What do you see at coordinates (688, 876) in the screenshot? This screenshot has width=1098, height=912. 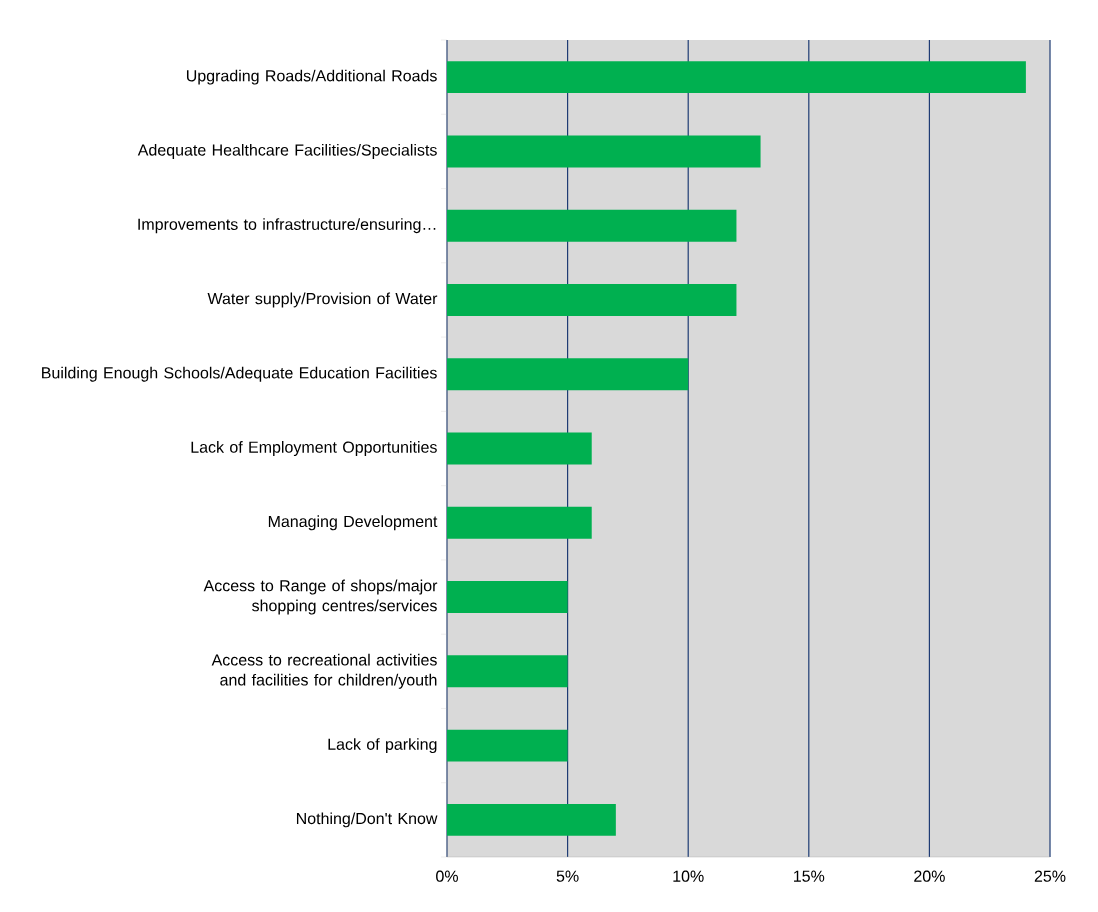 I see `x-tick-label: 10%` at bounding box center [688, 876].